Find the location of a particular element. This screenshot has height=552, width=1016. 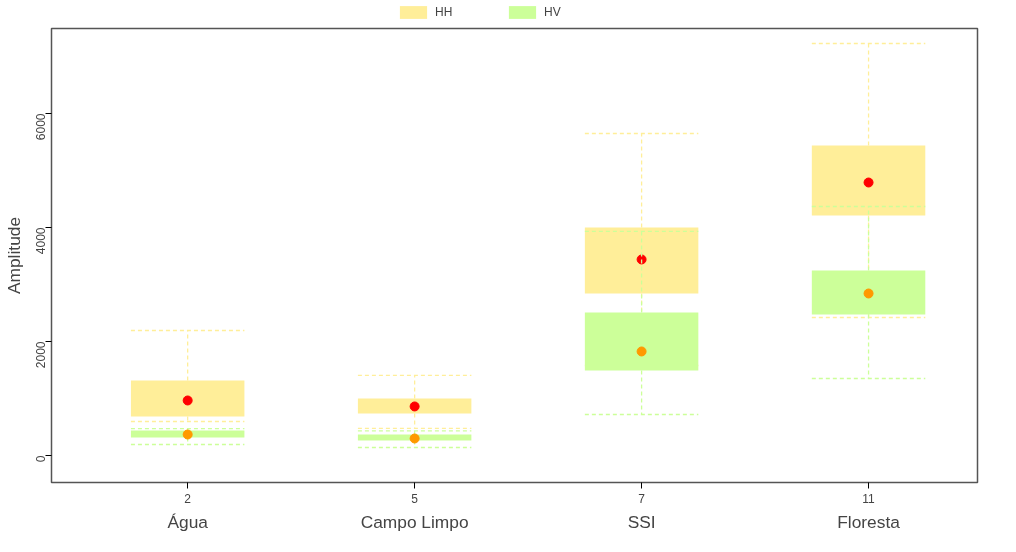

text: 5 is located at coordinates (415, 498).